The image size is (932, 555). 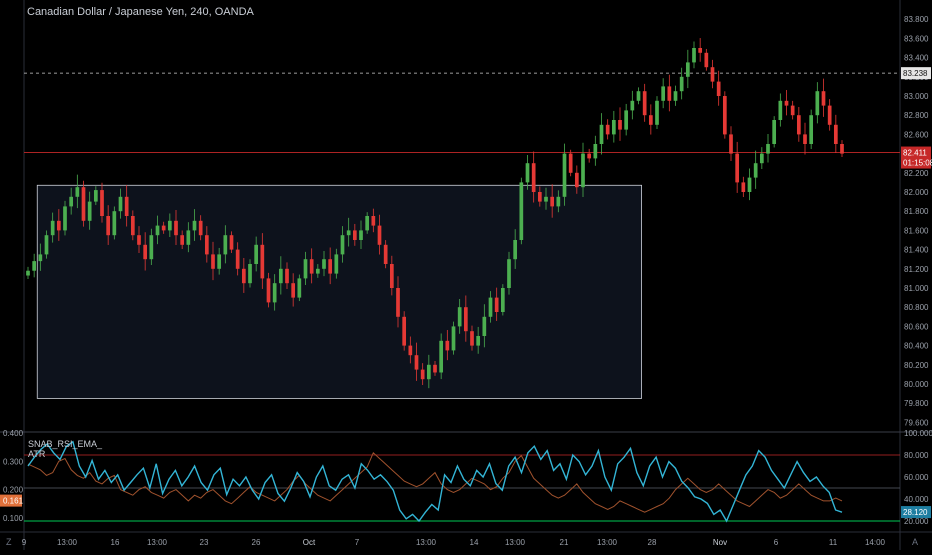 I want to click on time-tick-label: 11, so click(x=833, y=542).